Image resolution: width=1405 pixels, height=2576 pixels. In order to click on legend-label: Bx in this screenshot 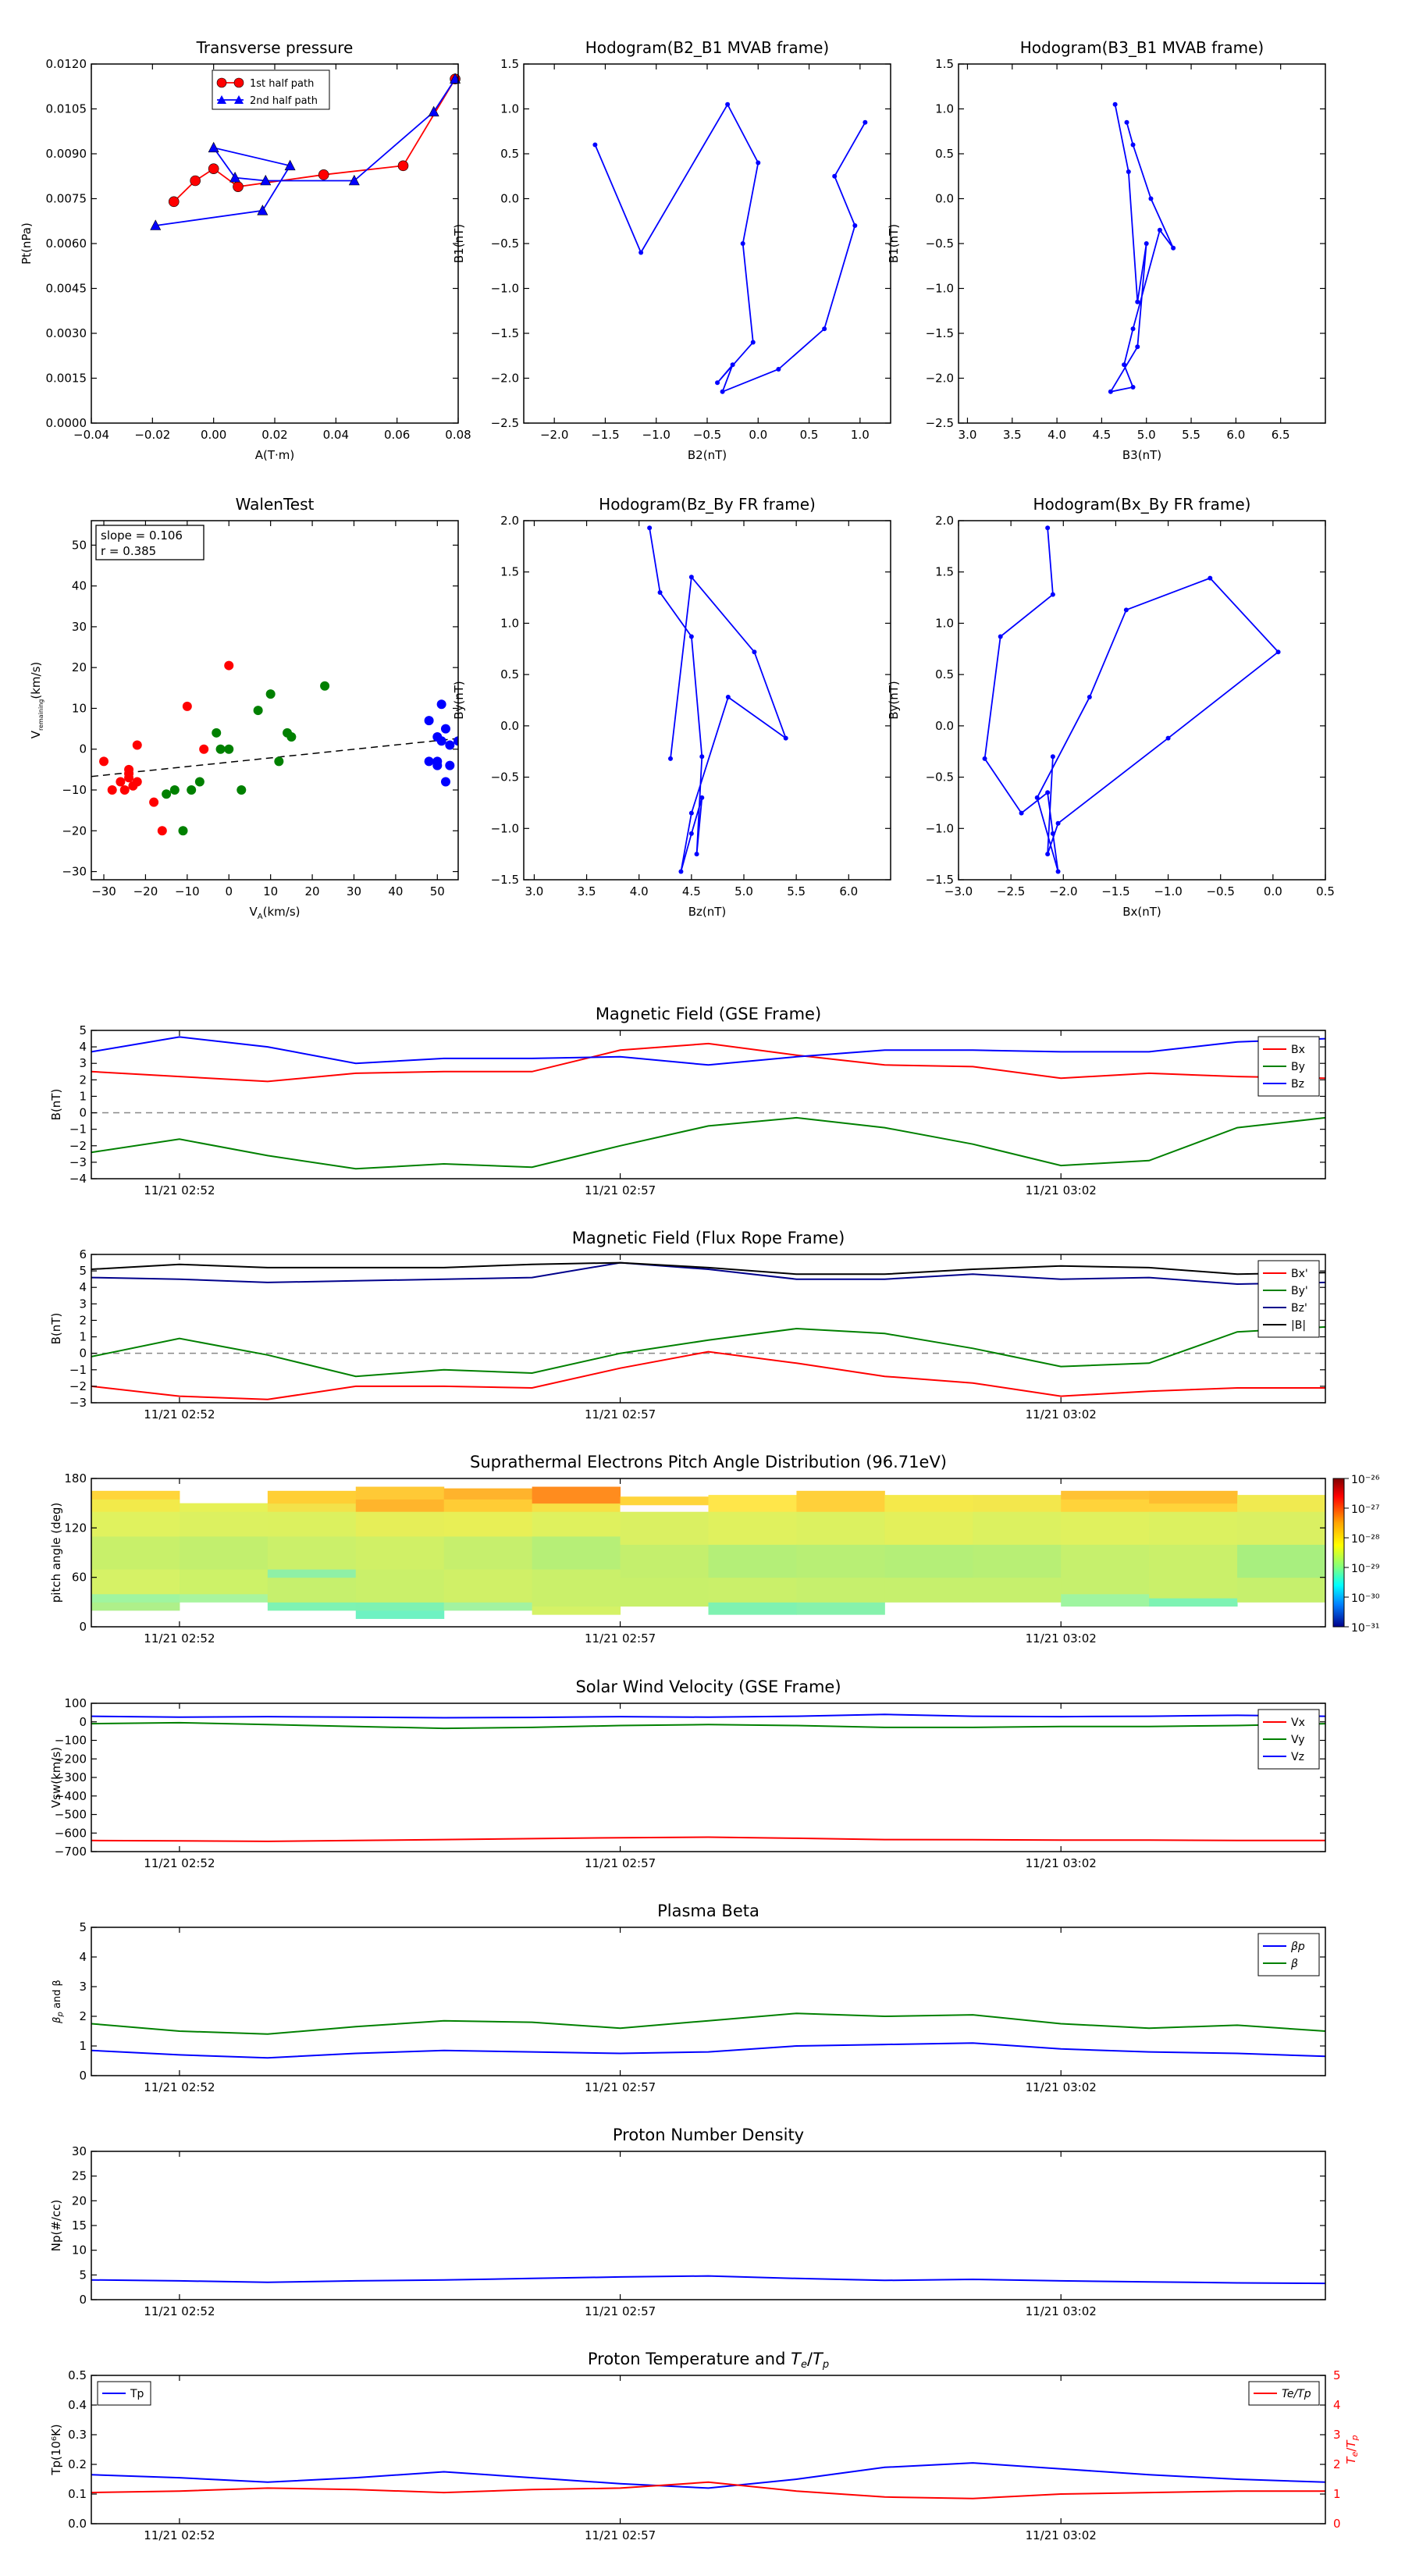, I will do `click(1298, 1050)`.